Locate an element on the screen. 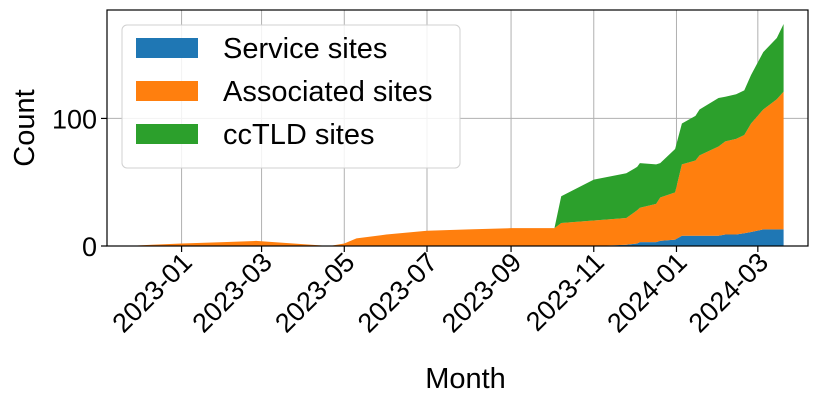 The width and height of the screenshot is (830, 403). legend-swatch-cctld-sites is located at coordinates (167, 134).